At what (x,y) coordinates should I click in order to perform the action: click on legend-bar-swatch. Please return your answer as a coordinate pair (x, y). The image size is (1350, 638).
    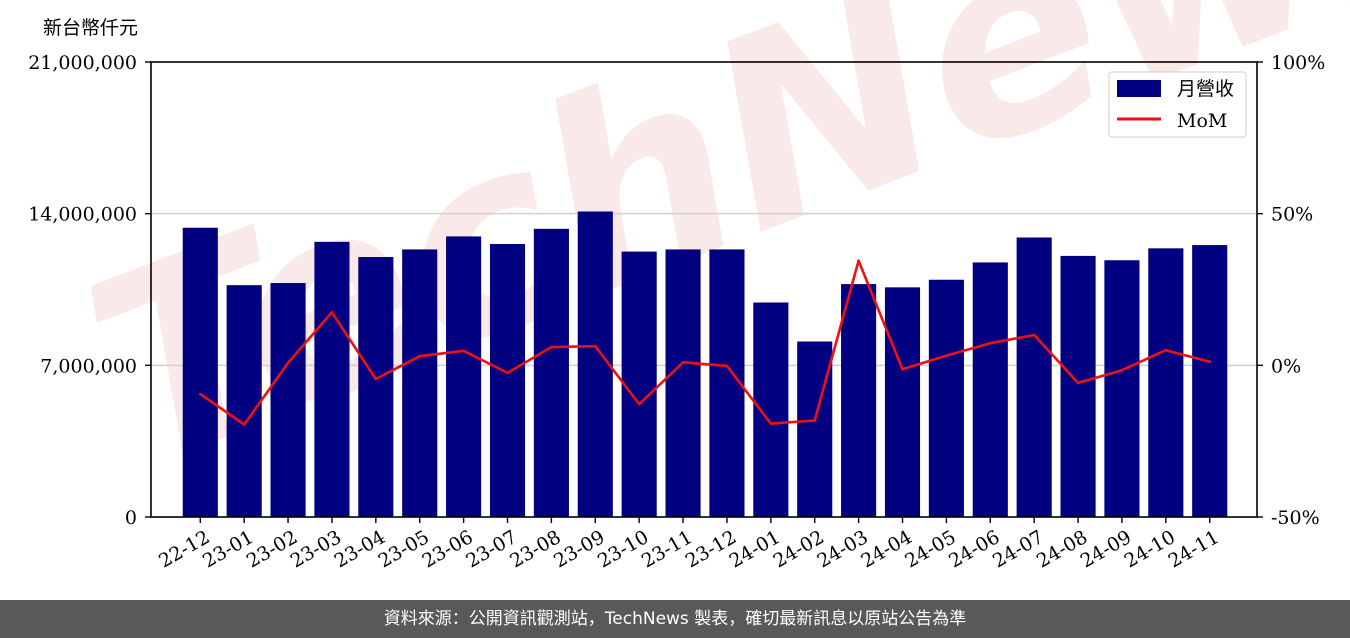
    Looking at the image, I should click on (1139, 88).